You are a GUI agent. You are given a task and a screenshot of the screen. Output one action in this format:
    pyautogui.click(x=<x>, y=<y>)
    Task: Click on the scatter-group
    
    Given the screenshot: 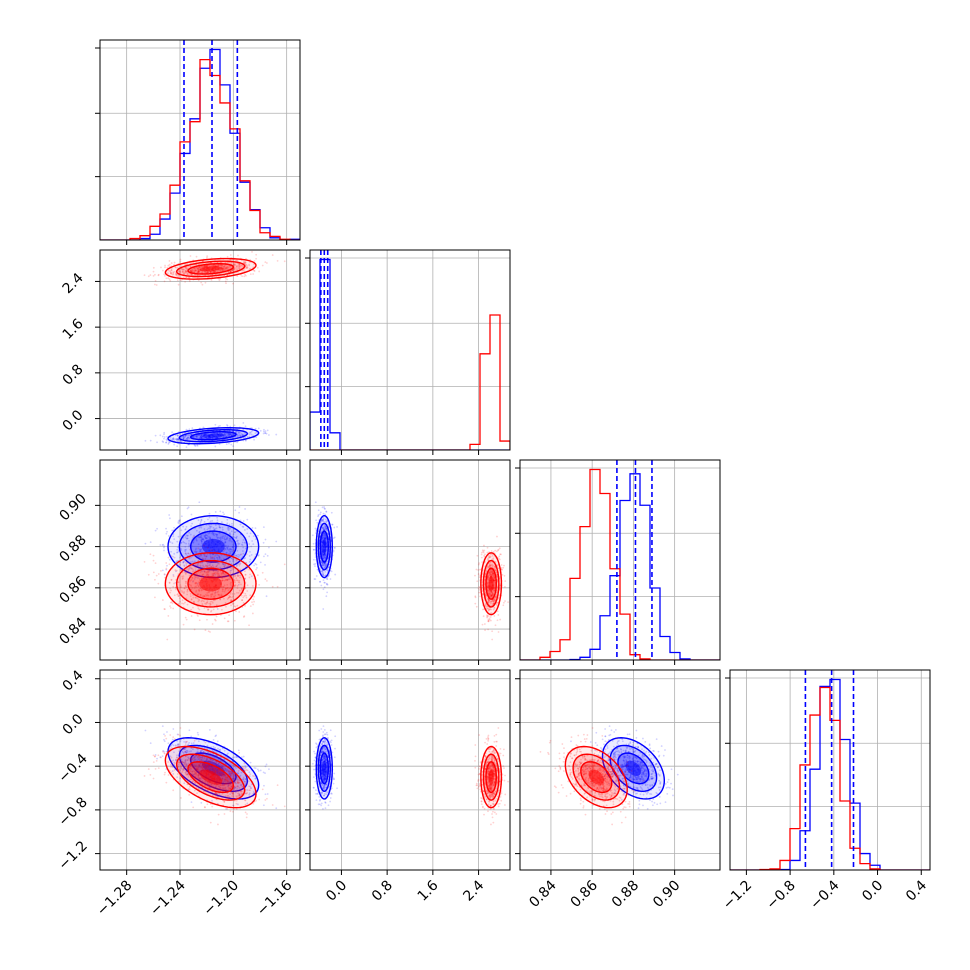 What is the action you would take?
    pyautogui.click(x=214, y=571)
    